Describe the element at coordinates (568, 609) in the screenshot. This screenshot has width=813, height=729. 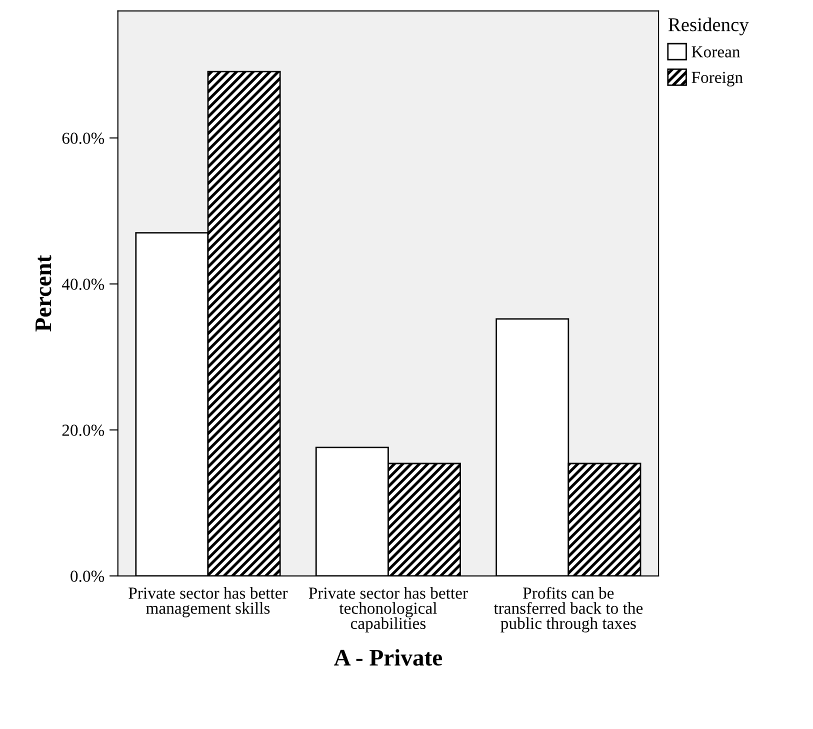
I see `x-tick-label: Profits can be transferred back to the public through taxes` at that location.